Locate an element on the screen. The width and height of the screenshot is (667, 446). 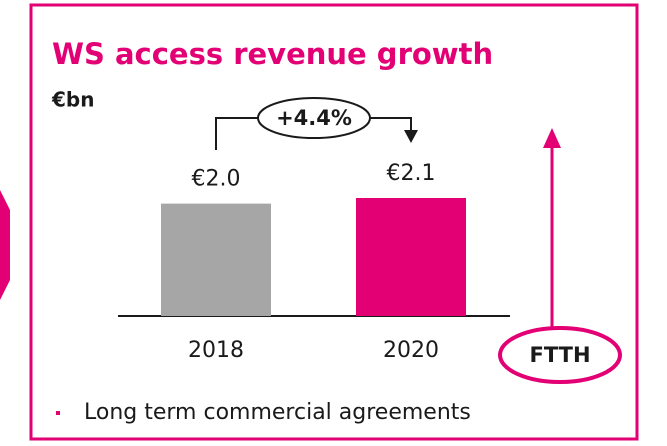
chart-title: WS access revenue growth is located at coordinates (272, 54).